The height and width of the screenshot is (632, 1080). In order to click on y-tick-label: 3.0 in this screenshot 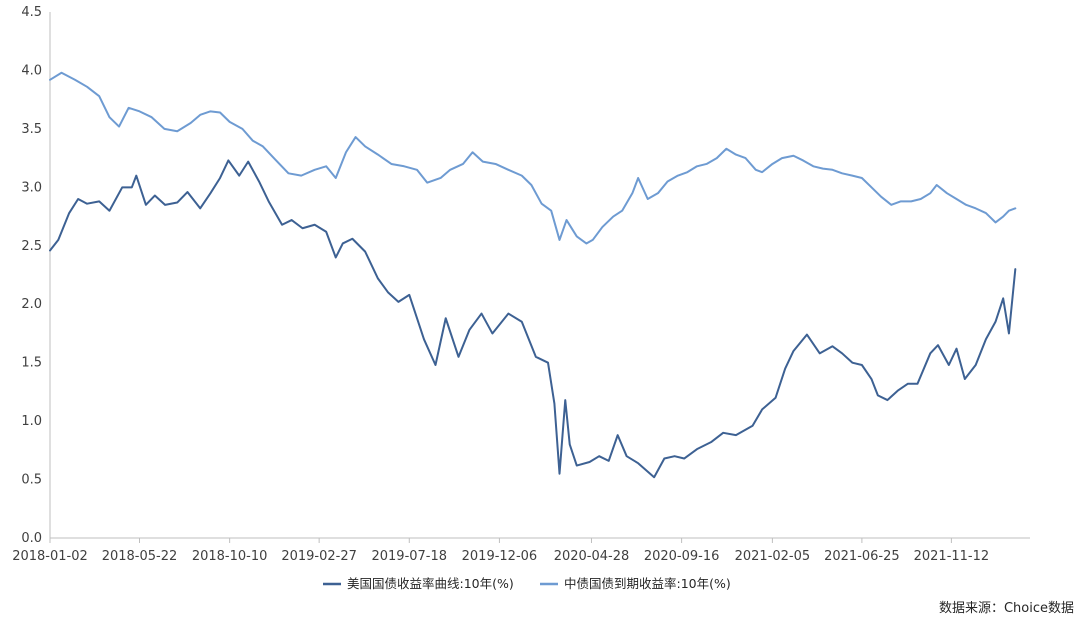, I will do `click(31, 187)`.